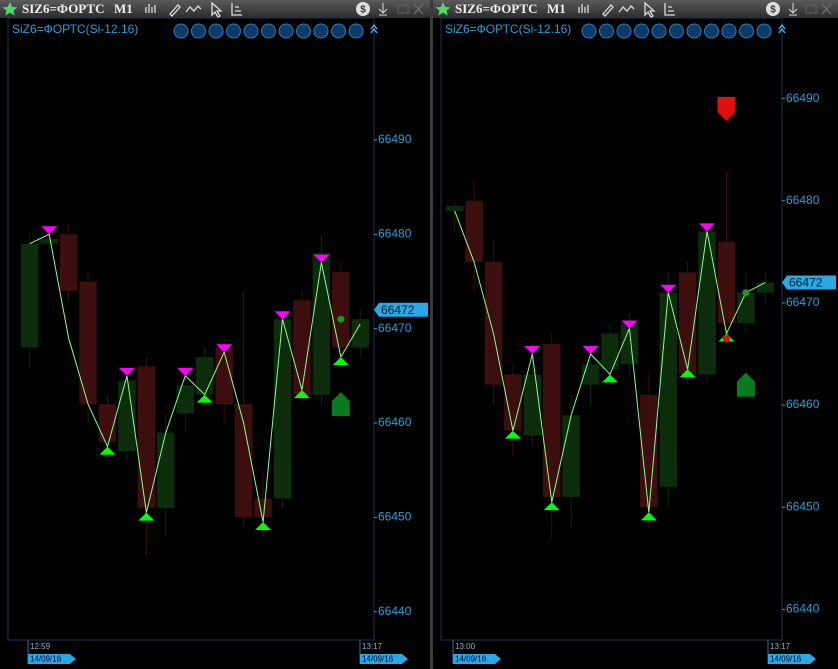 This screenshot has width=838, height=669. What do you see at coordinates (508, 29) in the screenshot?
I see `chart-title: SiZ6=ФОРТС(Si-12.16)` at bounding box center [508, 29].